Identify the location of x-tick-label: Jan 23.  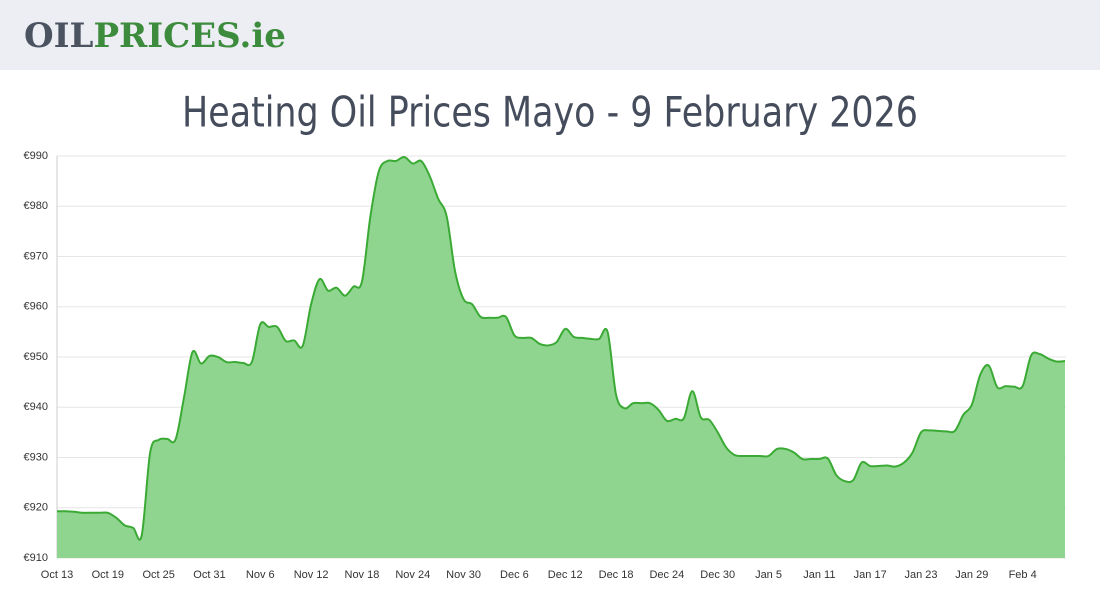
(920, 575).